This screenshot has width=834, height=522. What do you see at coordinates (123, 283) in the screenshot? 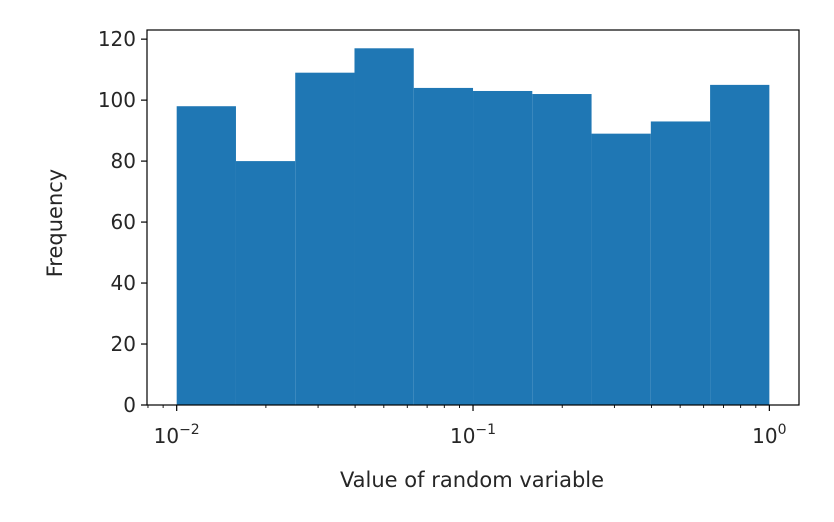
I see `y-tick-label: 40` at bounding box center [123, 283].